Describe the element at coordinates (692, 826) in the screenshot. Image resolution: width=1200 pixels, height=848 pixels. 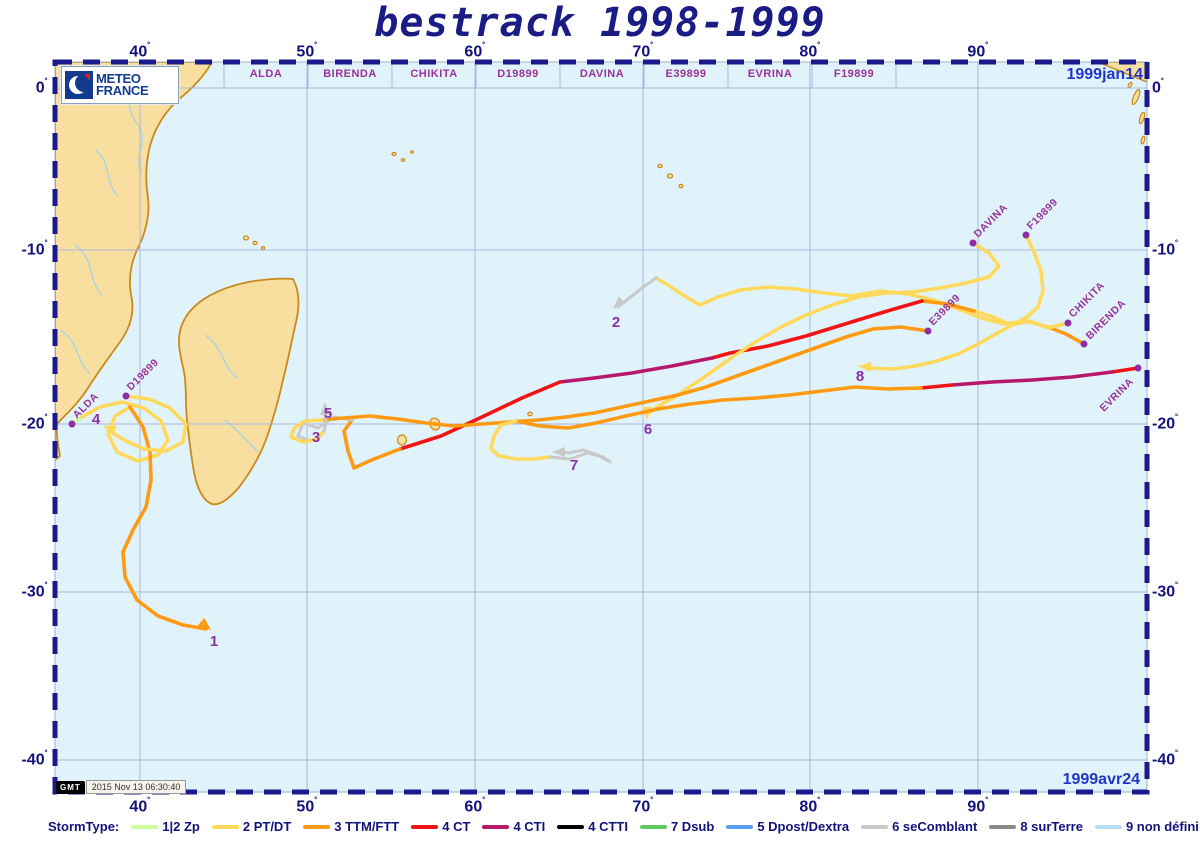
I see `legend-label: 7 Dsub` at that location.